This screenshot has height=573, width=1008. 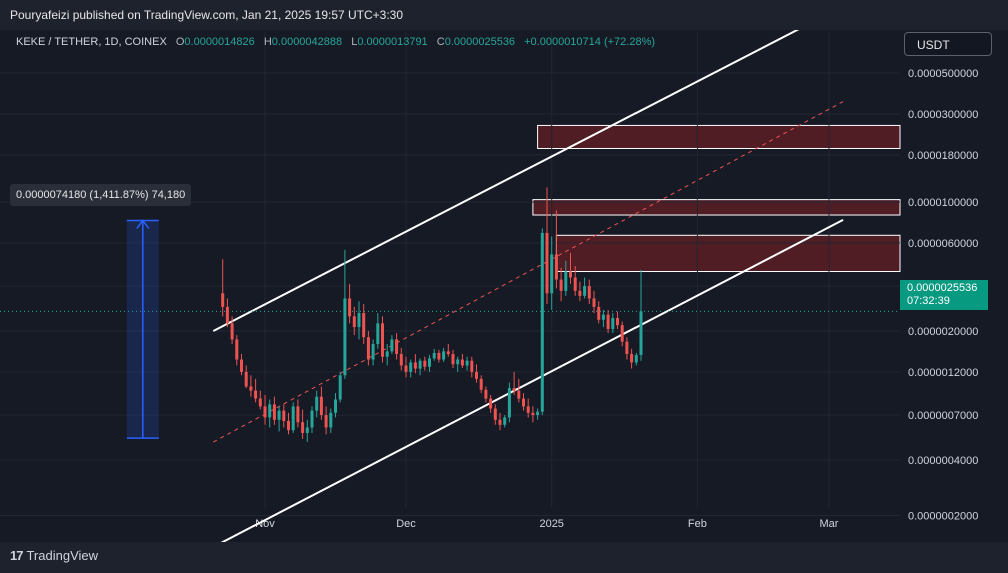 What do you see at coordinates (307, 42) in the screenshot?
I see `high-value: 0.0000042888` at bounding box center [307, 42].